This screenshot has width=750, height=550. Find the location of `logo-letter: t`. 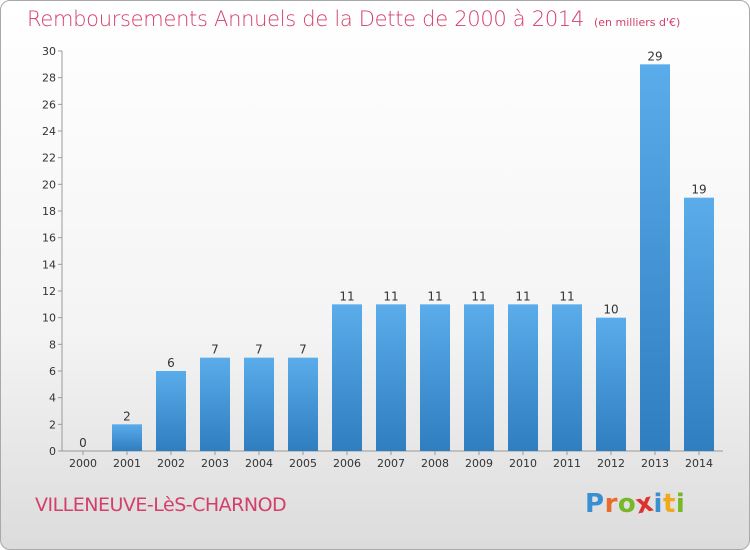

logo-letter: t is located at coordinates (669, 504).